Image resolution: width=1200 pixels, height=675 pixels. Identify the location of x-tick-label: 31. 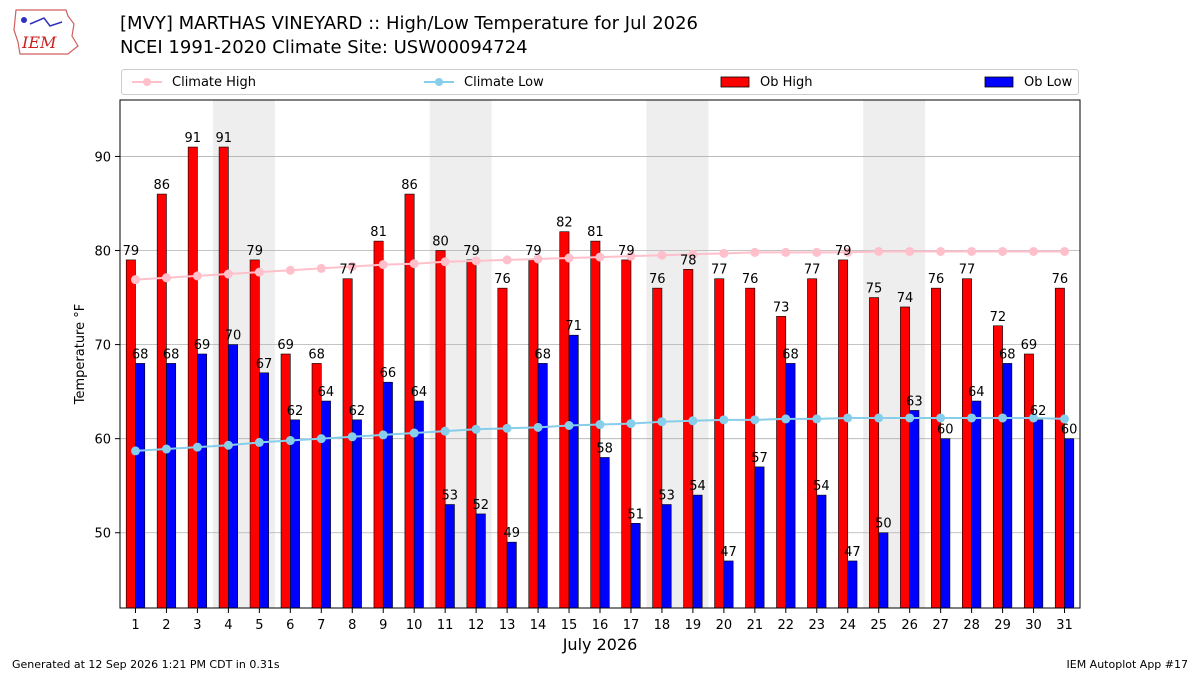
(1064, 625).